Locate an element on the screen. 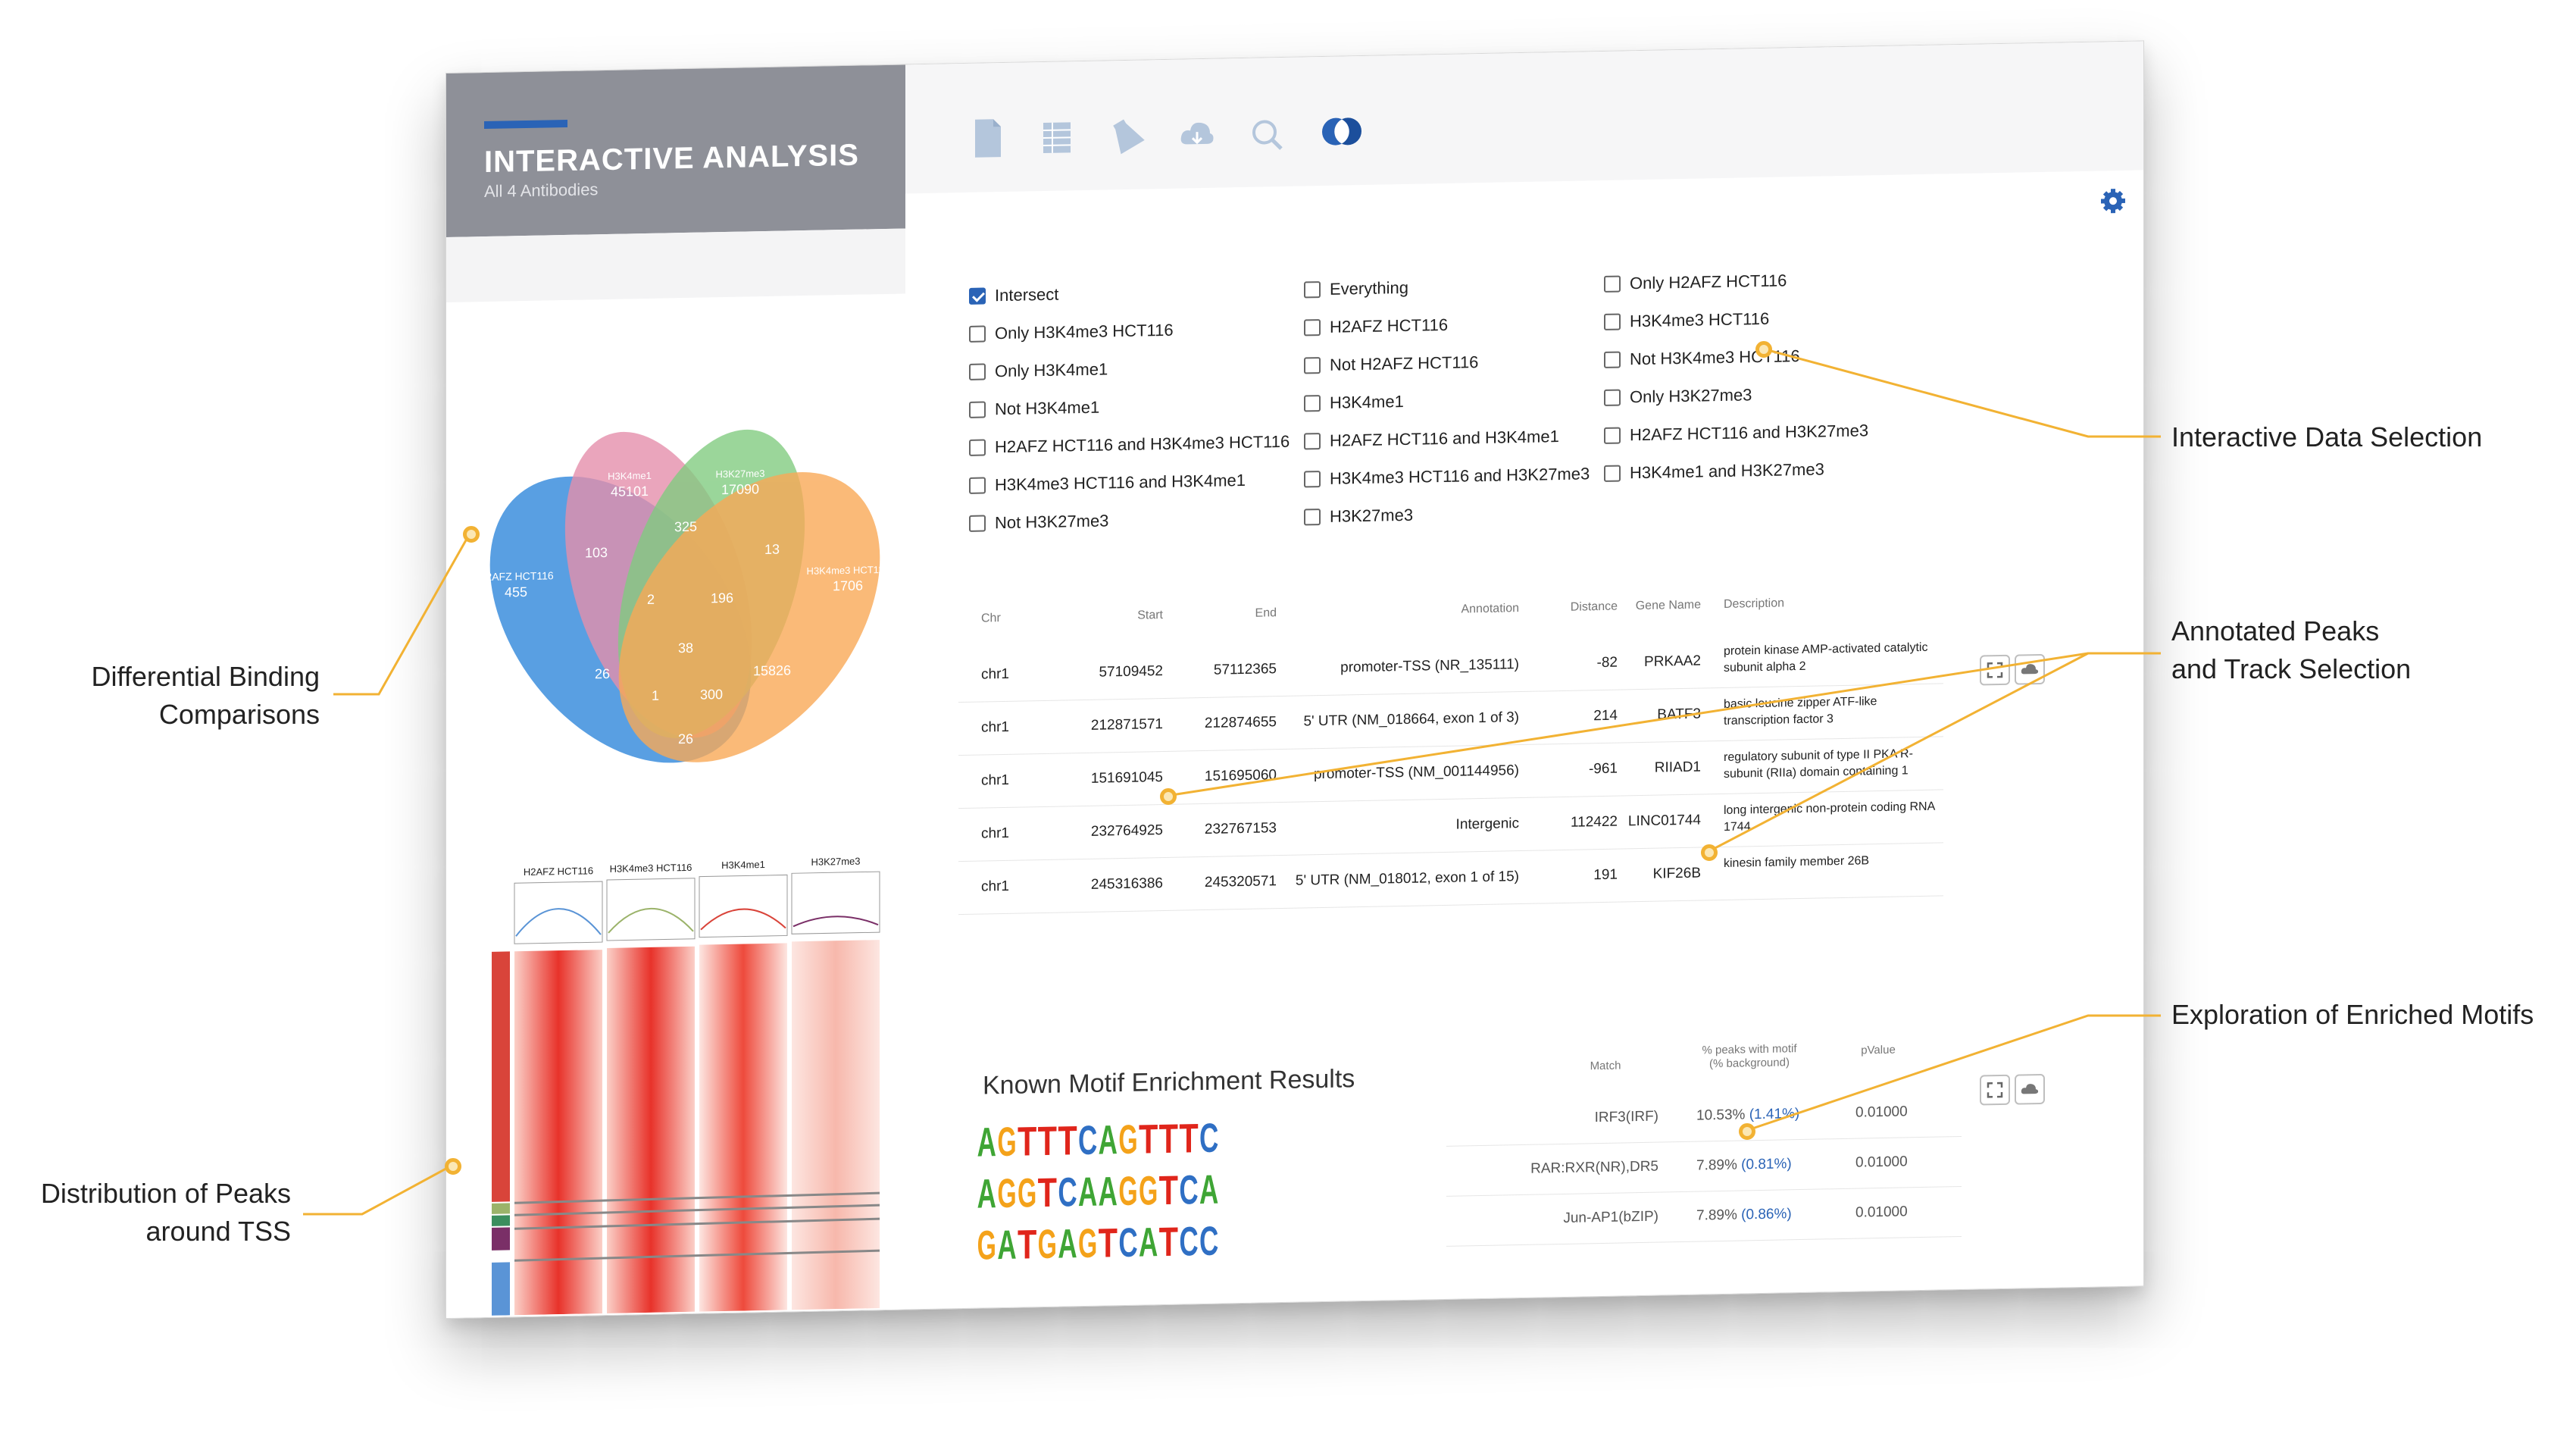  option-not-h3k4me1: Not H3K4me1 is located at coordinates (1034, 409).